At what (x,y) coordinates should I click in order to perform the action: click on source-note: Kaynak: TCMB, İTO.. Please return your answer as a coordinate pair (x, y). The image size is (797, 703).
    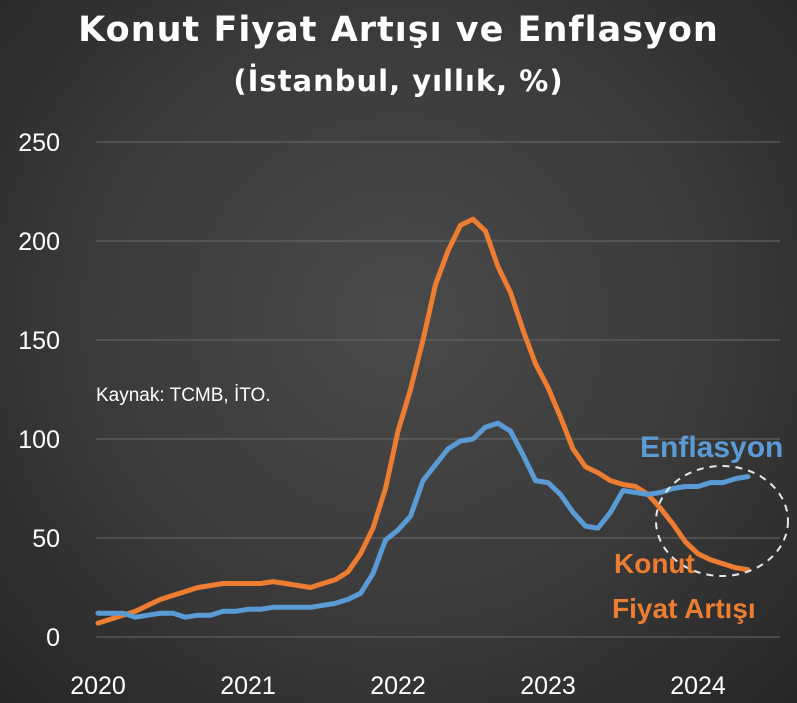
    Looking at the image, I should click on (183, 395).